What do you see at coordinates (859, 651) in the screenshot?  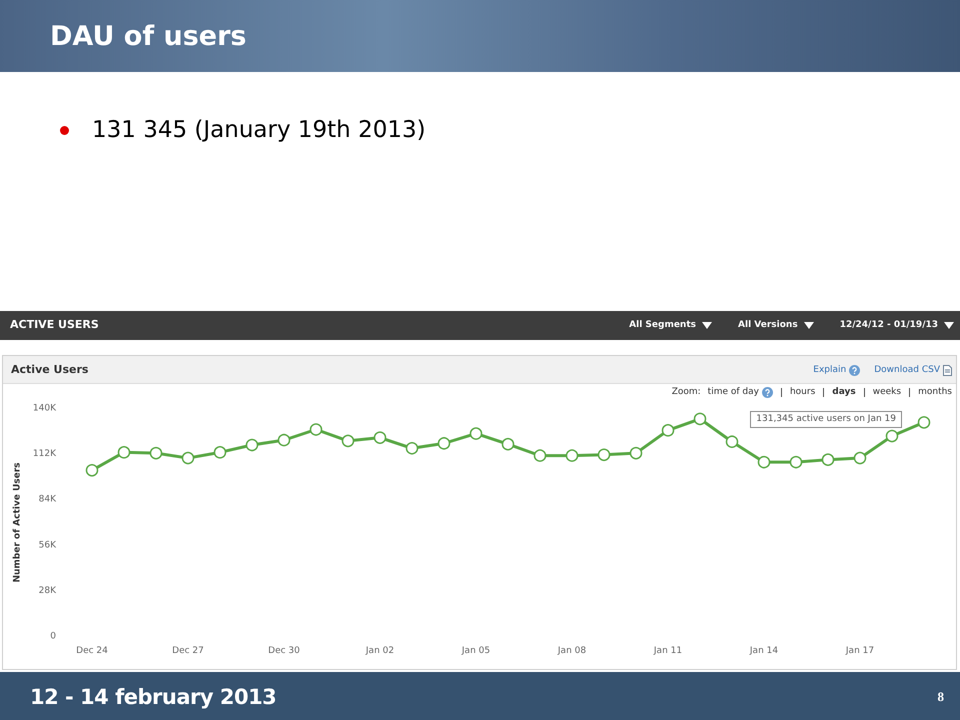 I see `x-tick-label: Jan 17` at bounding box center [859, 651].